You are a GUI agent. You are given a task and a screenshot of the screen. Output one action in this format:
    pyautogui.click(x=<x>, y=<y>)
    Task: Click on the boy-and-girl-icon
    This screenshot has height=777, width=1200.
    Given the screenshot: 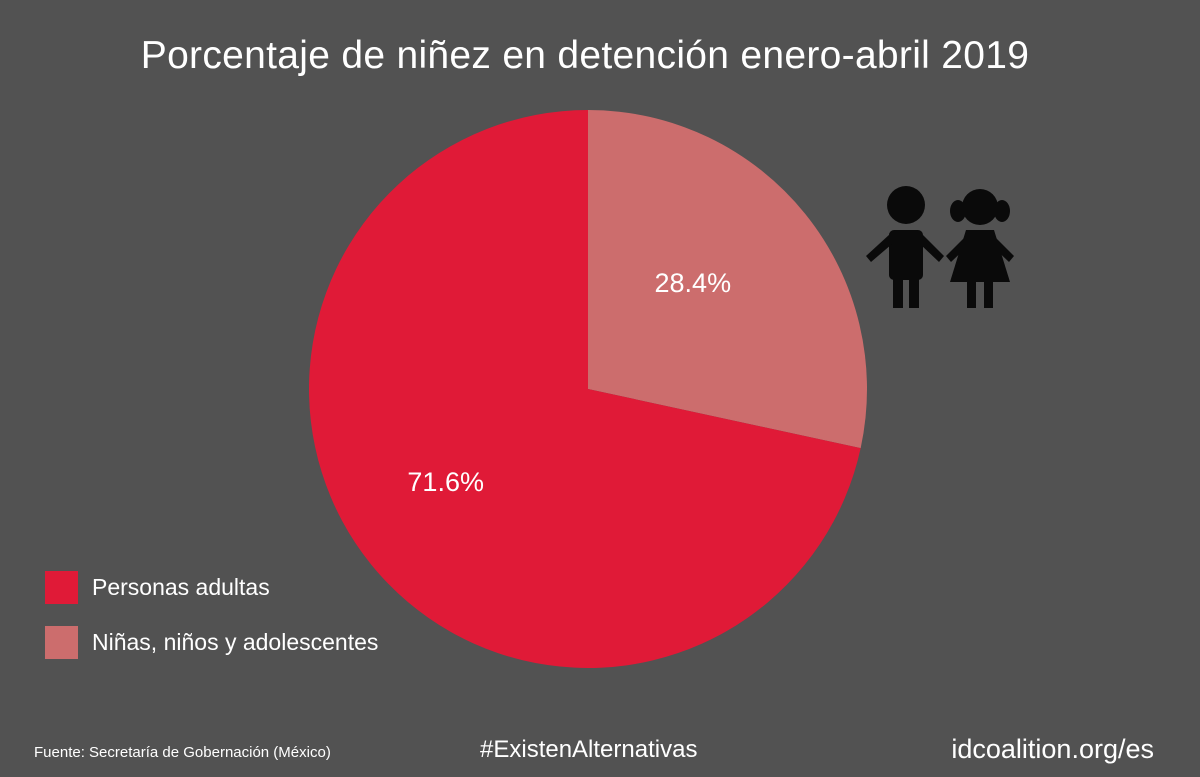 What is the action you would take?
    pyautogui.click(x=940, y=247)
    